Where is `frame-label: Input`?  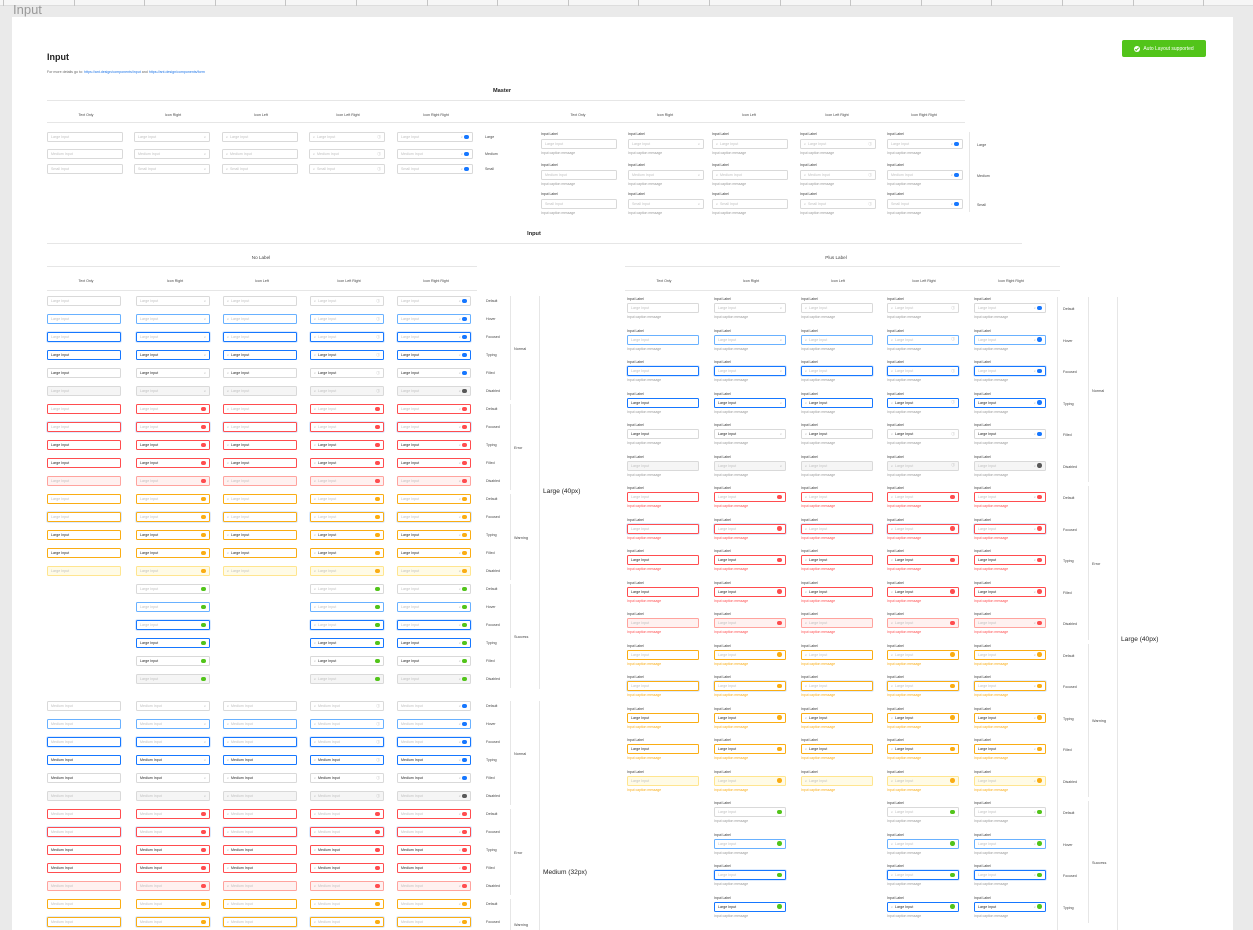 frame-label: Input is located at coordinates (27, 9).